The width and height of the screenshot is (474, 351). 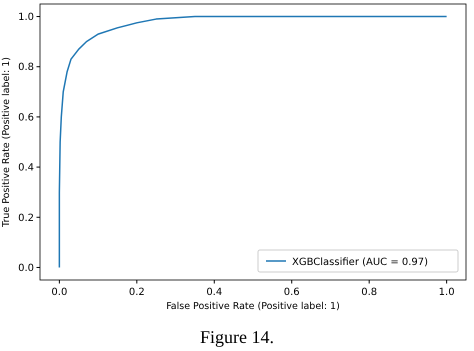 What do you see at coordinates (26, 168) in the screenshot?
I see `y-tick-label: 0.4` at bounding box center [26, 168].